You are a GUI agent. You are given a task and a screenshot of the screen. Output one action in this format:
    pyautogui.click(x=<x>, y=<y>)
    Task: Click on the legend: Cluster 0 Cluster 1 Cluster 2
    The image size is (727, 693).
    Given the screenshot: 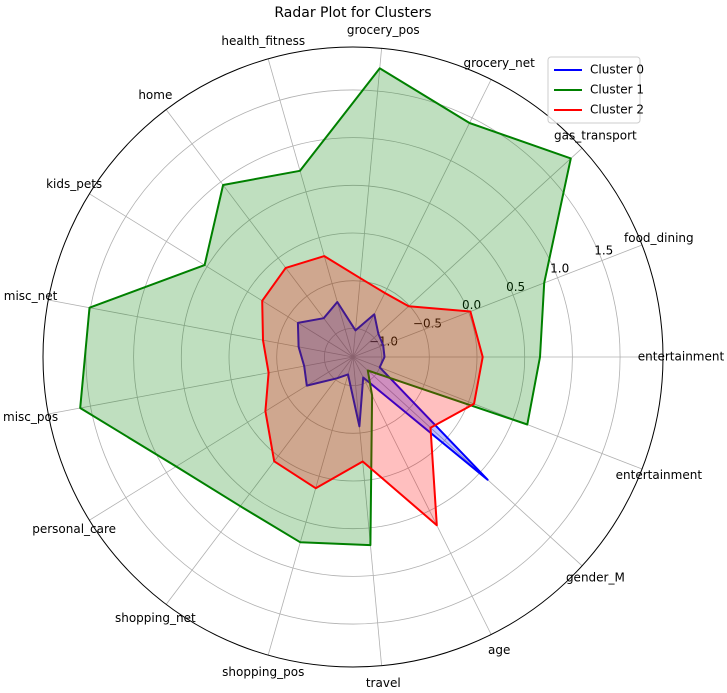 What is the action you would take?
    pyautogui.click(x=595, y=90)
    